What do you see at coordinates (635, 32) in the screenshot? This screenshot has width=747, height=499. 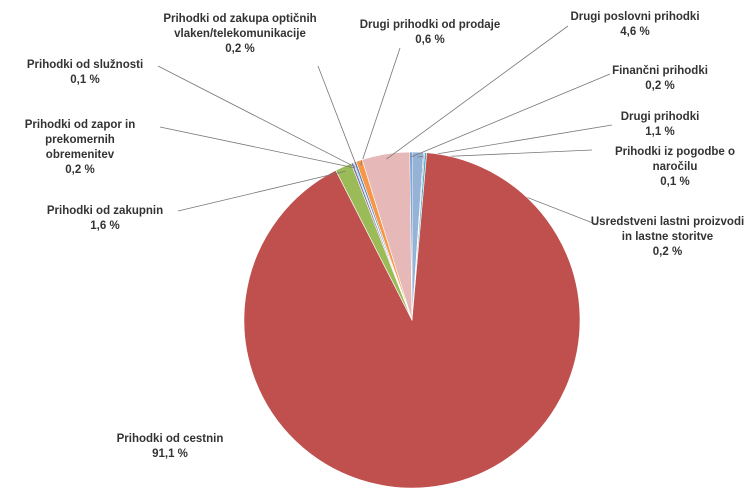 I see `slice-value: 4,6 %` at bounding box center [635, 32].